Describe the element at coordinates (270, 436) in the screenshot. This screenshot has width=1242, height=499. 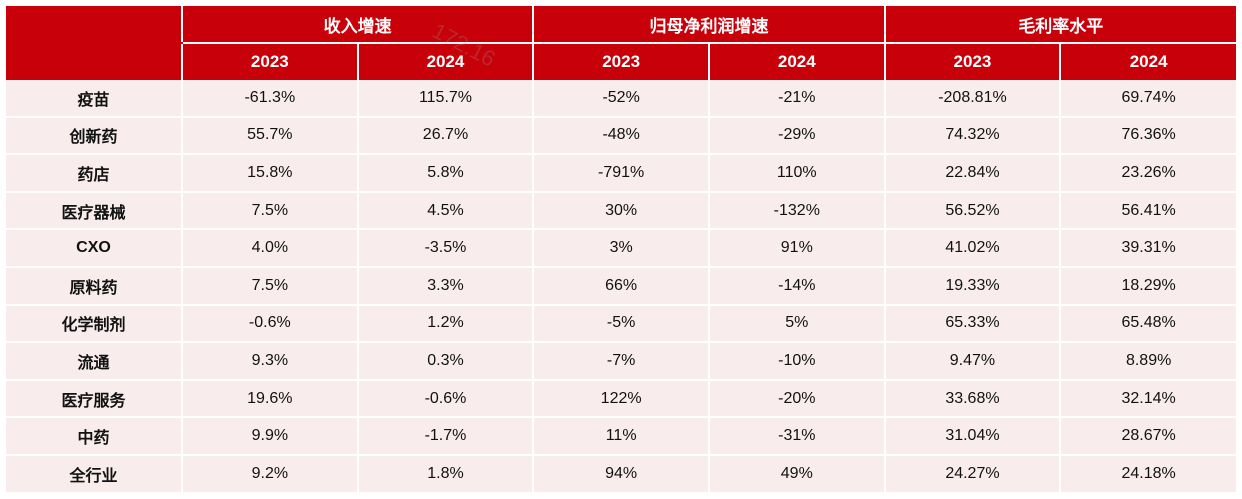
I see `table-cell: 9.9%` at that location.